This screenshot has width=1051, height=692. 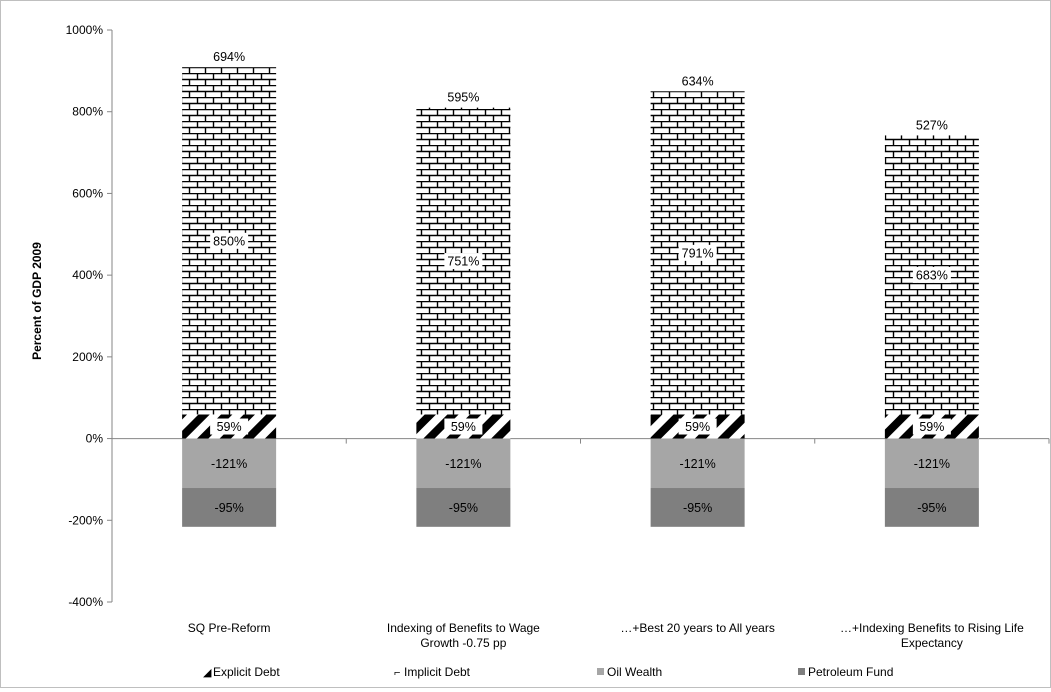 I want to click on legend-item-label: Petroleum Fund, so click(x=850, y=672).